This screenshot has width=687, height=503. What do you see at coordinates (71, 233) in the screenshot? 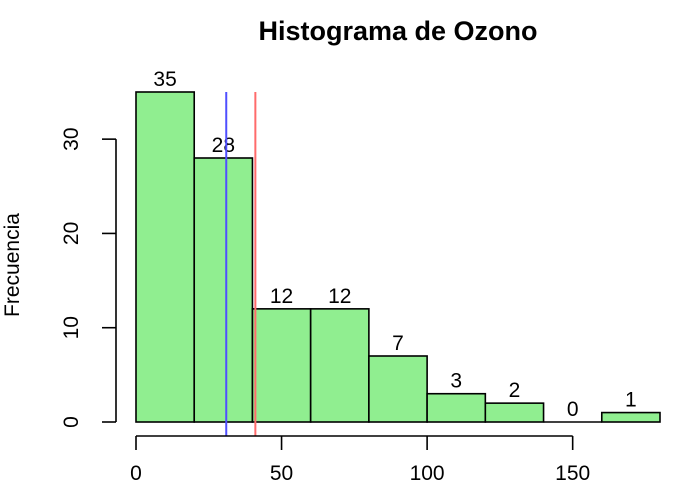
I see `y-tick-label: 20` at bounding box center [71, 233].